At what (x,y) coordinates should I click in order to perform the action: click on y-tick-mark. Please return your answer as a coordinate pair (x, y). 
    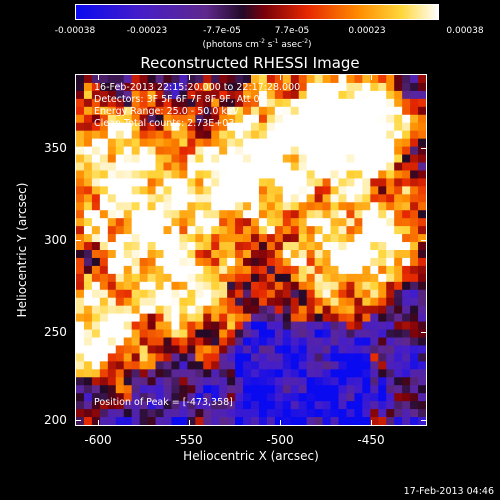
    Looking at the image, I should click on (78, 240).